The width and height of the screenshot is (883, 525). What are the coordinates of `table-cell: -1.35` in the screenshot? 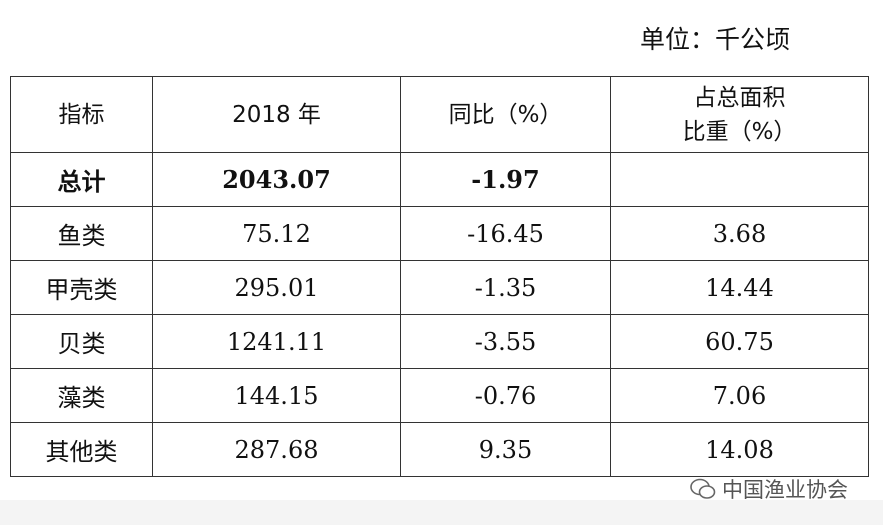 It's located at (505, 287).